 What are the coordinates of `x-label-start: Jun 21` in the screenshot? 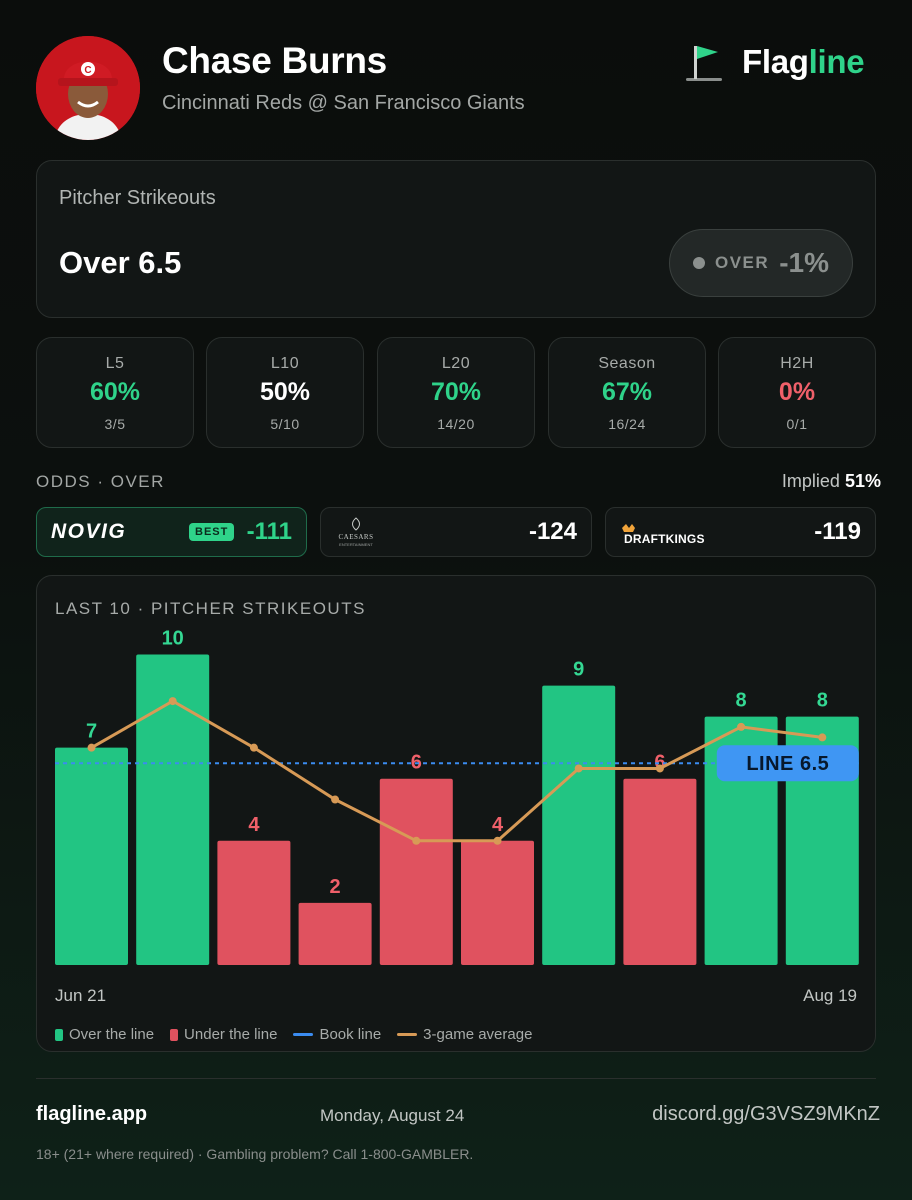 It's located at (81, 995).